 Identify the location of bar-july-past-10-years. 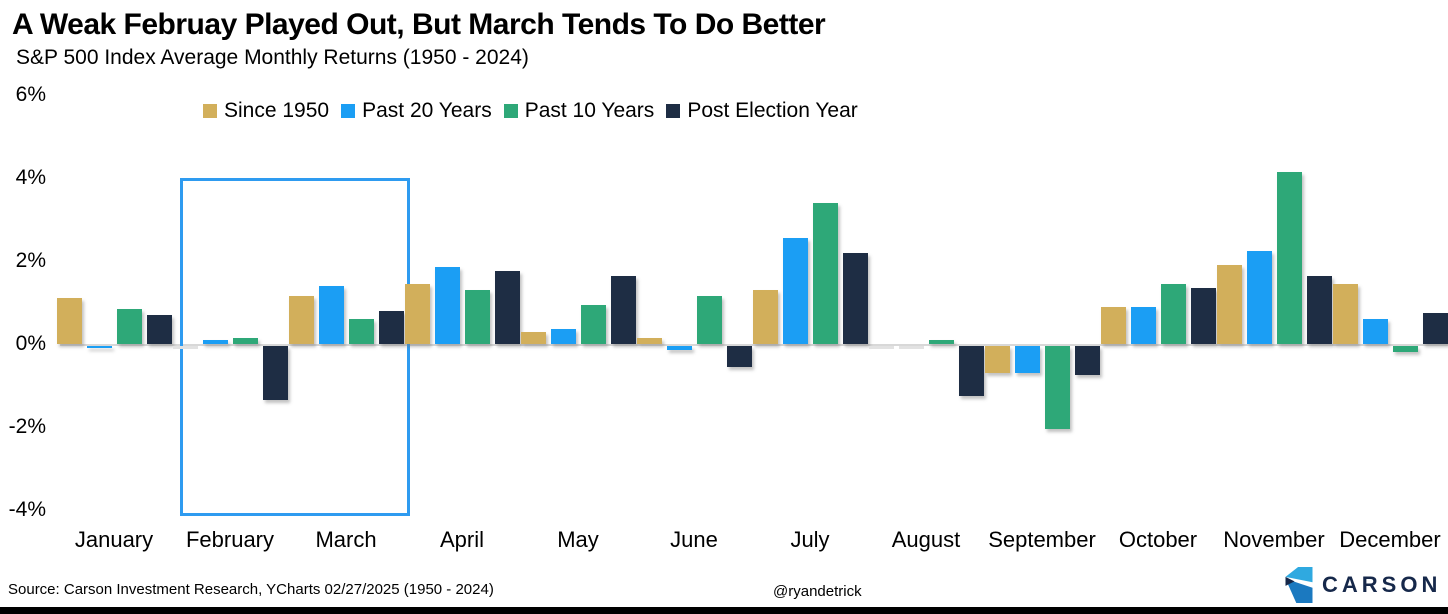
(825, 273).